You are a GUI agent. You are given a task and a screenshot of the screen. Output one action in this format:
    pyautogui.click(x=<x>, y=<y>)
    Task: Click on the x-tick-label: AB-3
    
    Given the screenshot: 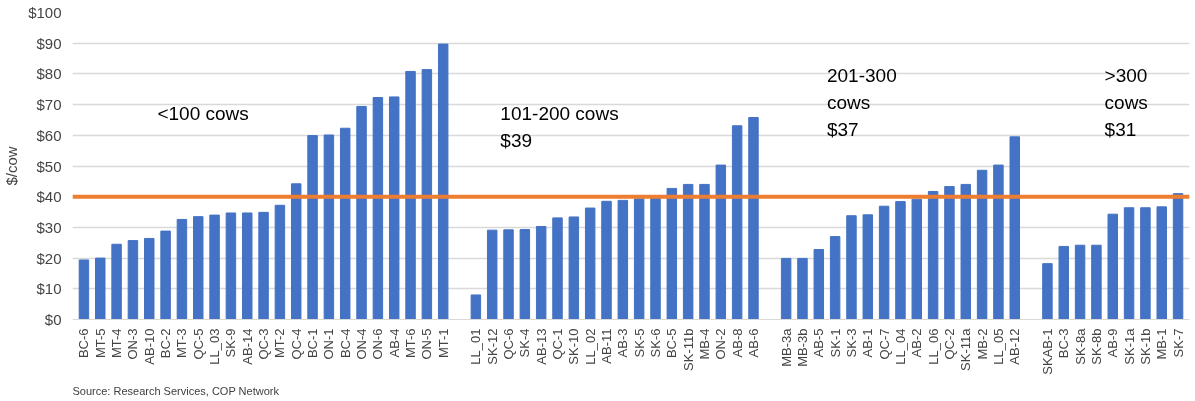 What is the action you would take?
    pyautogui.click(x=623, y=343)
    